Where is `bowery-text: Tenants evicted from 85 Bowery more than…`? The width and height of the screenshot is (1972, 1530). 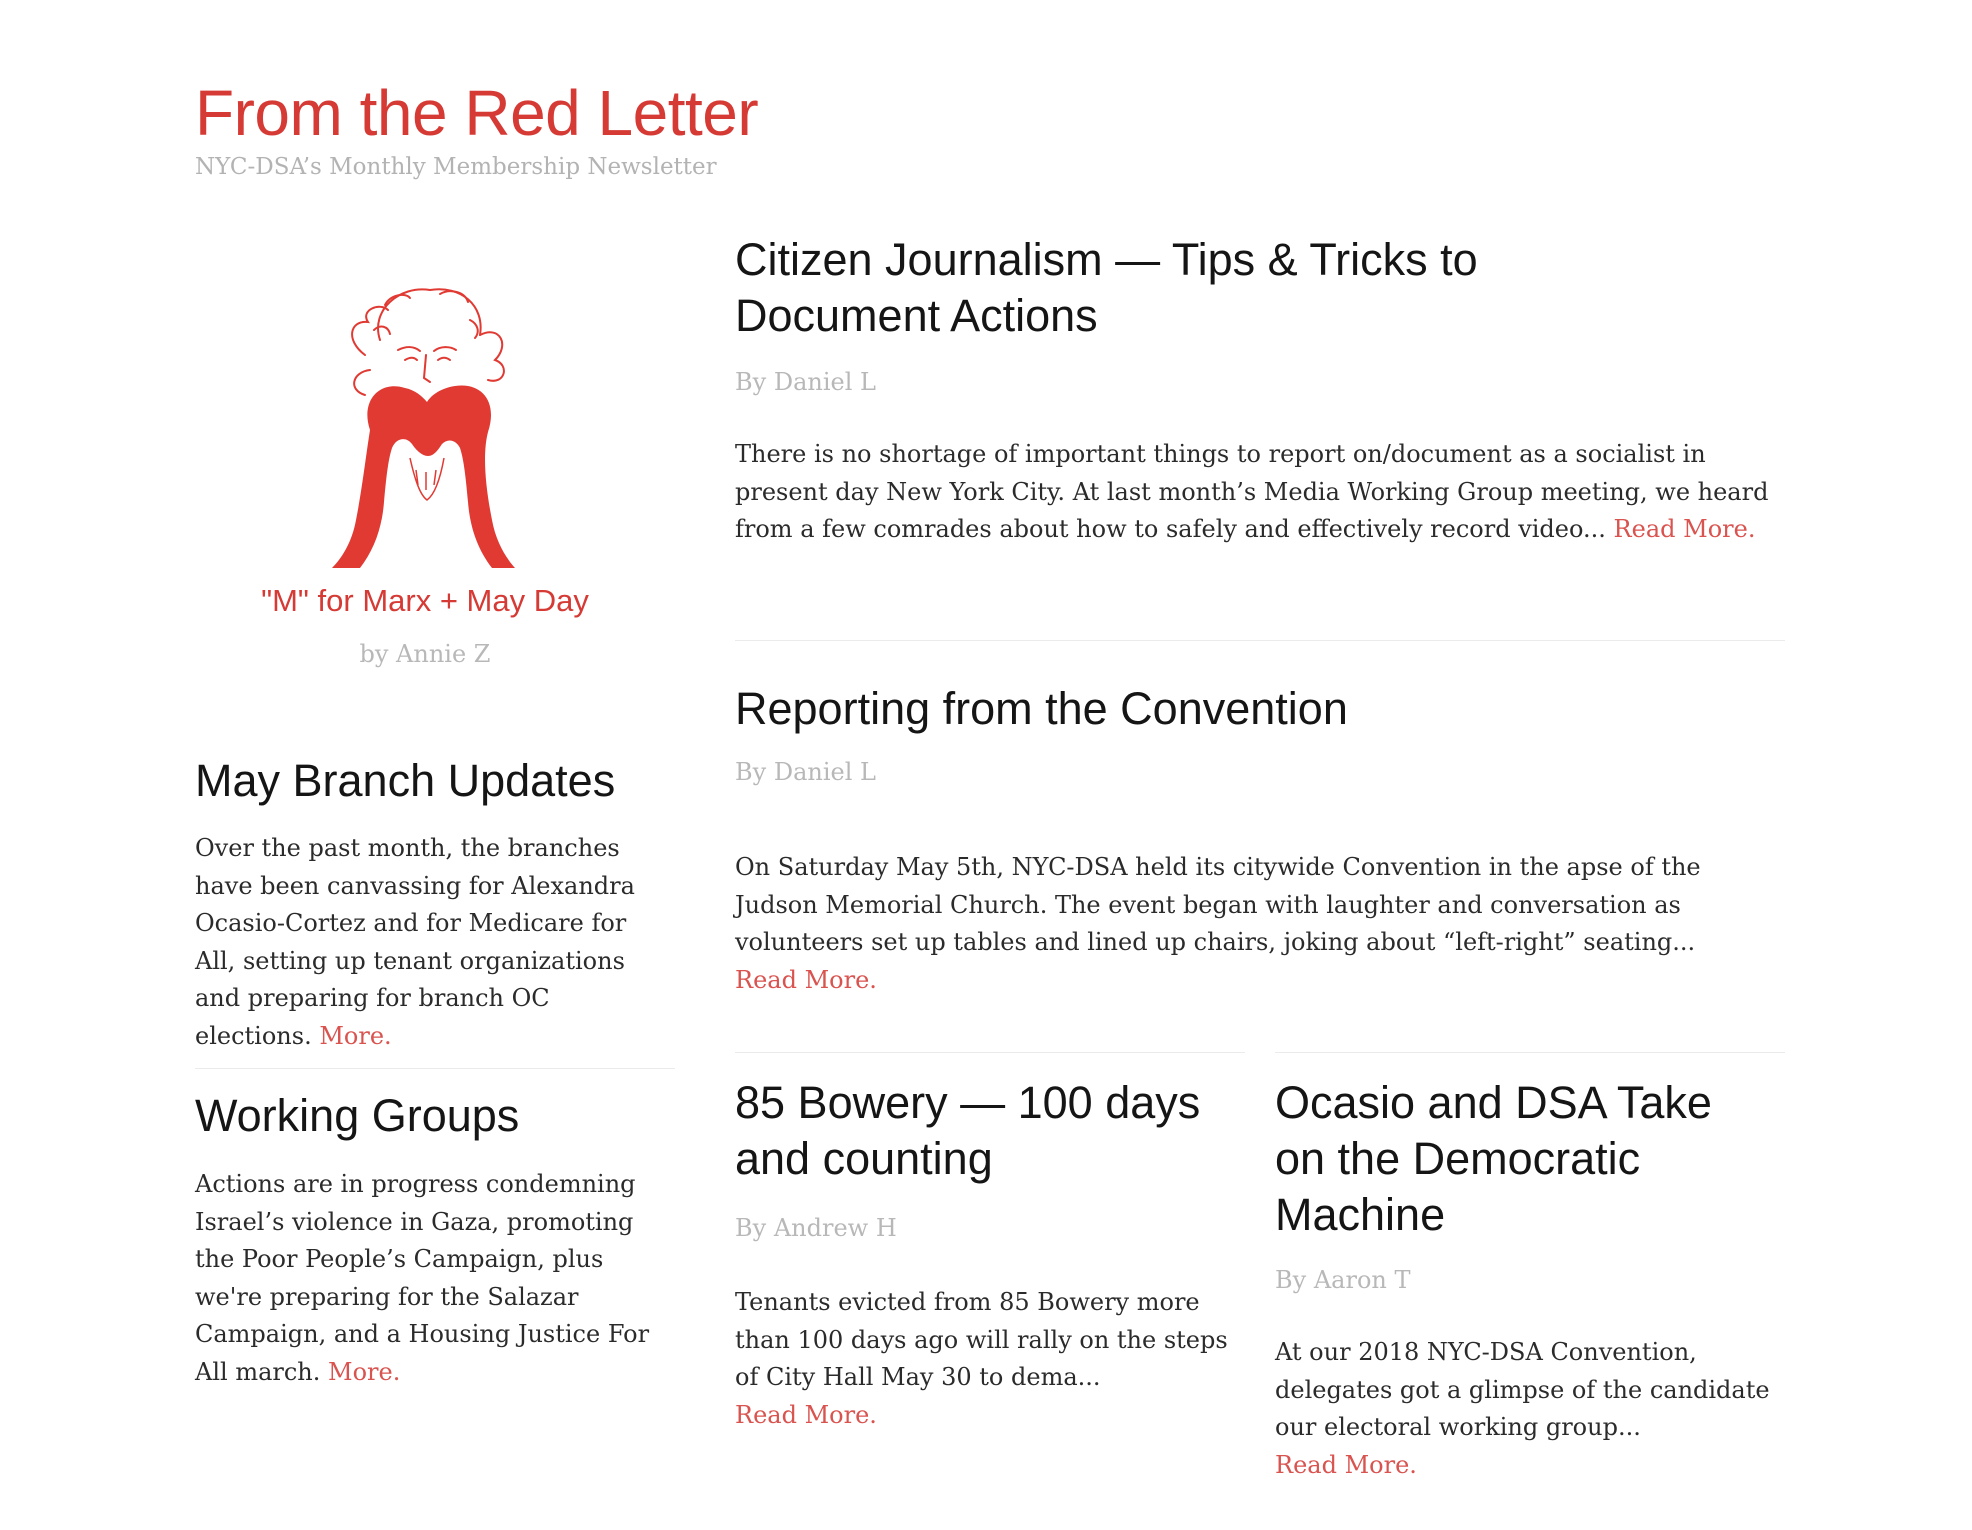
bowery-text: Tenants evicted from 85 Bowery more than… is located at coordinates (981, 1339).